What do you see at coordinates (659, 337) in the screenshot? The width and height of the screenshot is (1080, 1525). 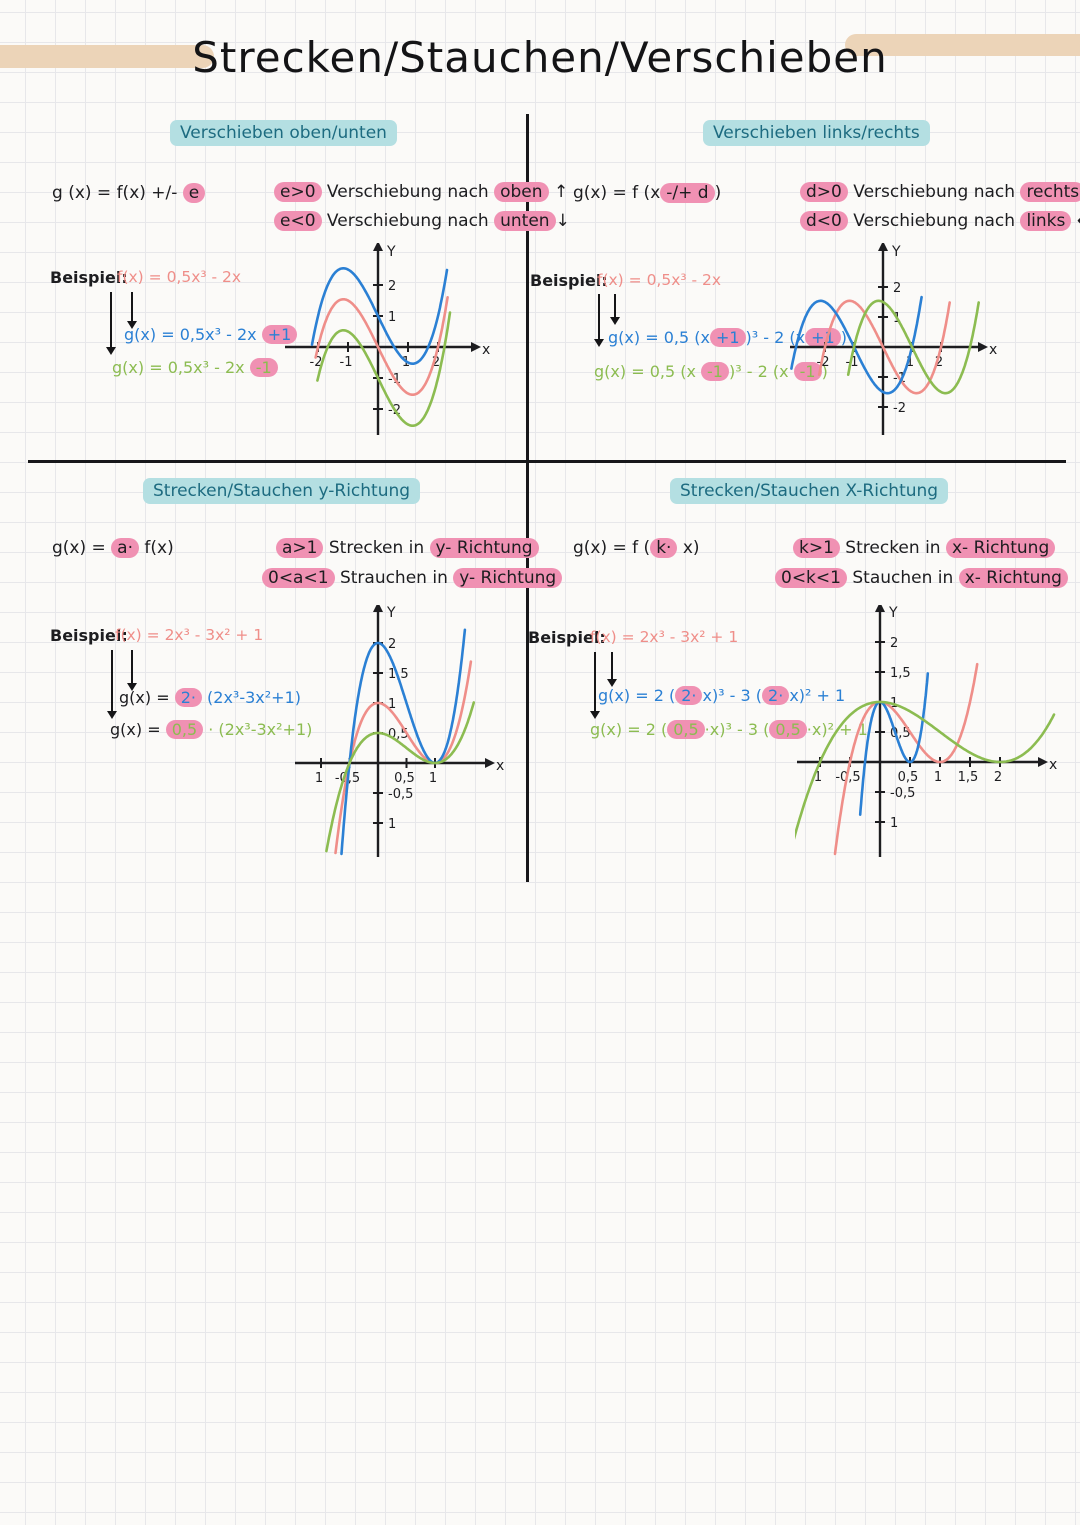 I see `text-segment: g(x) = 0,5 (x` at bounding box center [659, 337].